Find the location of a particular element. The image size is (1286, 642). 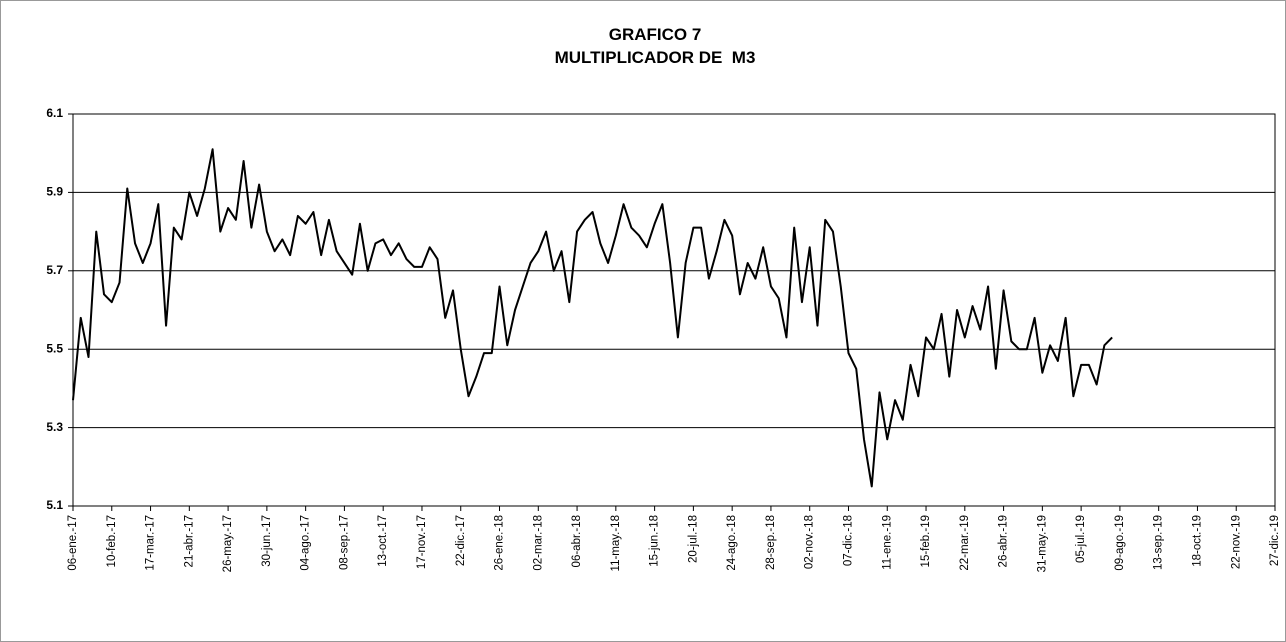

x-tick-label: 20-jul.-18 is located at coordinates (693, 539).